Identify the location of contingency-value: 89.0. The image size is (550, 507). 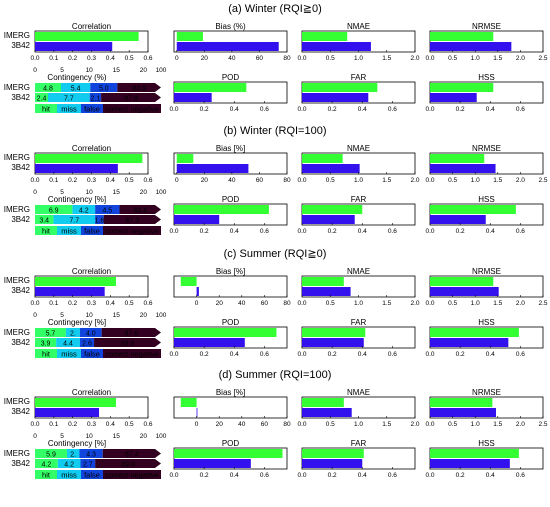
(128, 465).